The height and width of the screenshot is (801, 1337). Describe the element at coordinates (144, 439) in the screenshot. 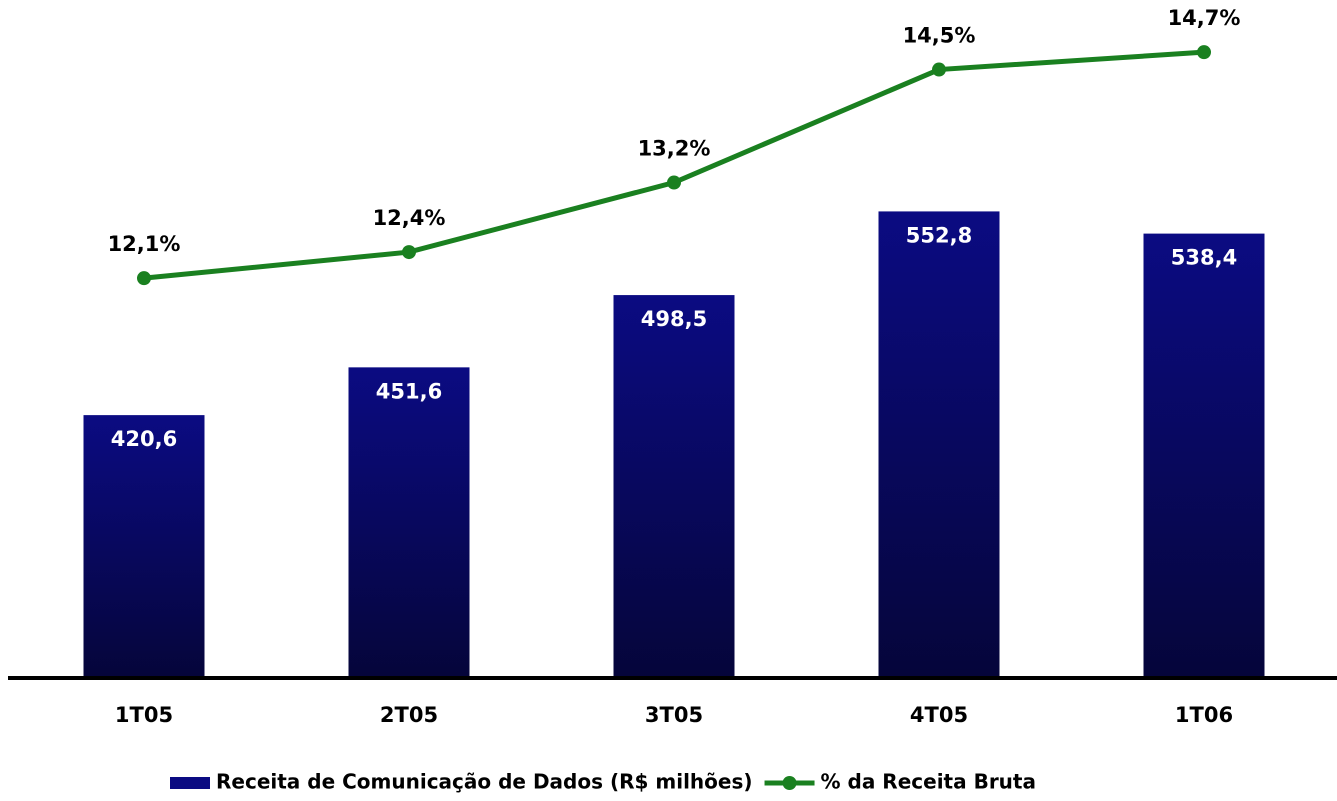

I see `bar-value-label: 420,6` at that location.